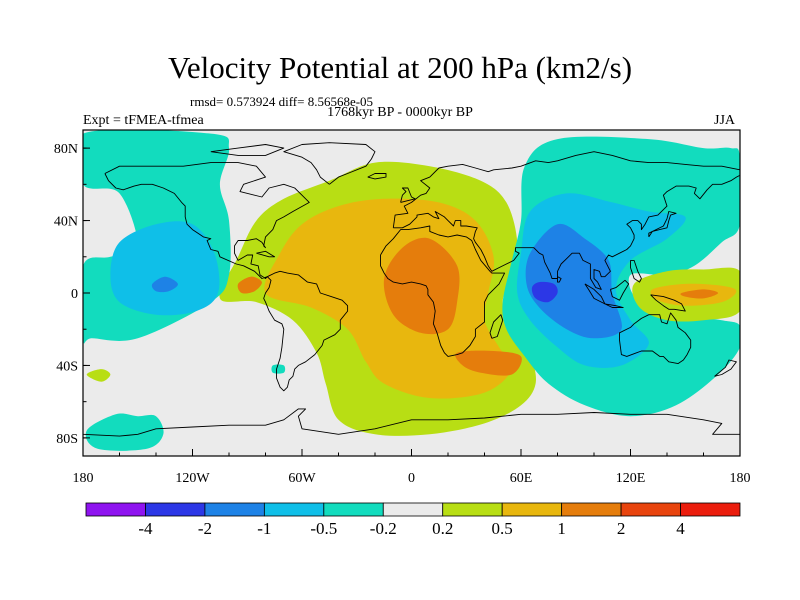  I want to click on colorbar-label: 0.5, so click(502, 528).